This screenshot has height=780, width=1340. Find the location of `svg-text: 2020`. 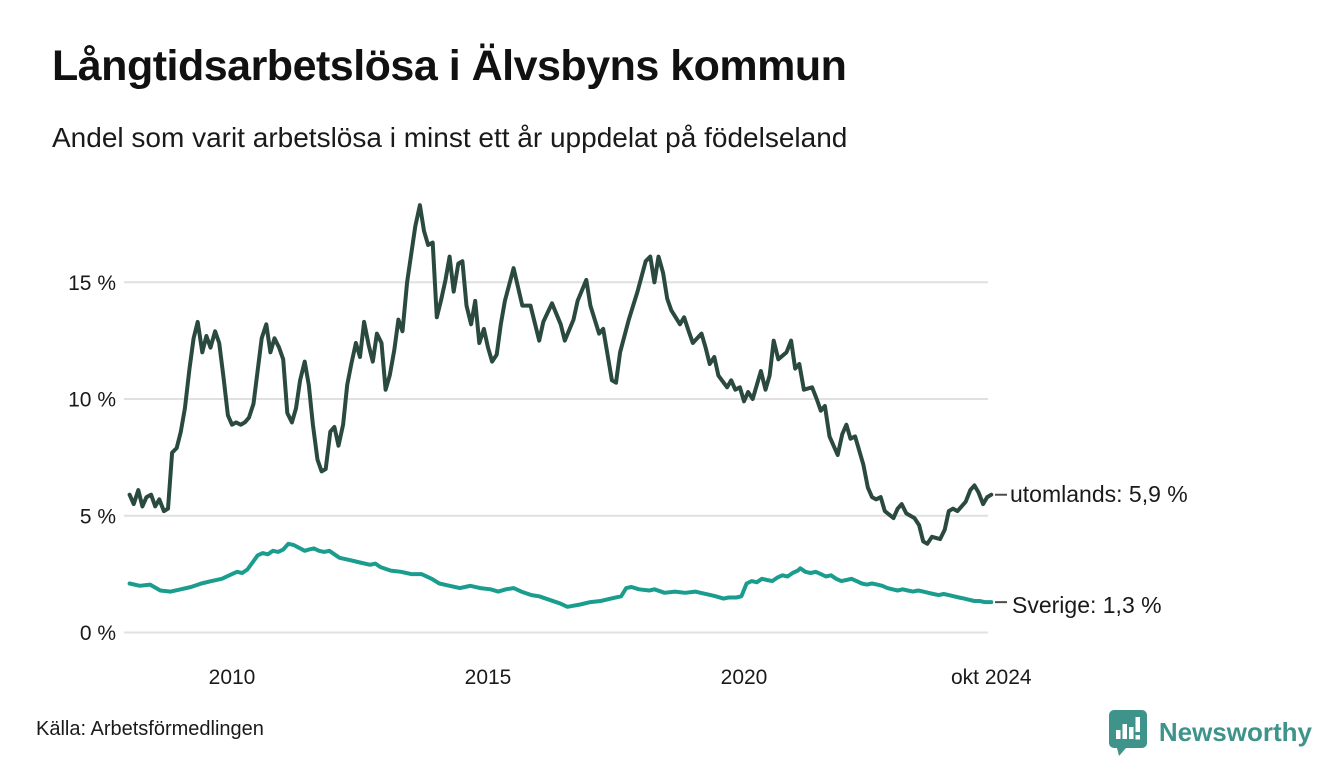

svg-text: 2020 is located at coordinates (744, 677).